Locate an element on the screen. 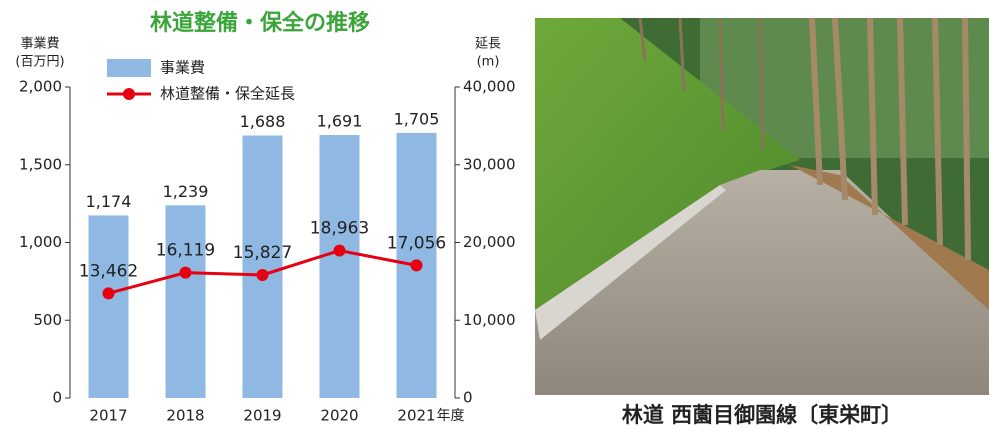 The image size is (989, 436). line-value-label: 18,963 is located at coordinates (339, 229).